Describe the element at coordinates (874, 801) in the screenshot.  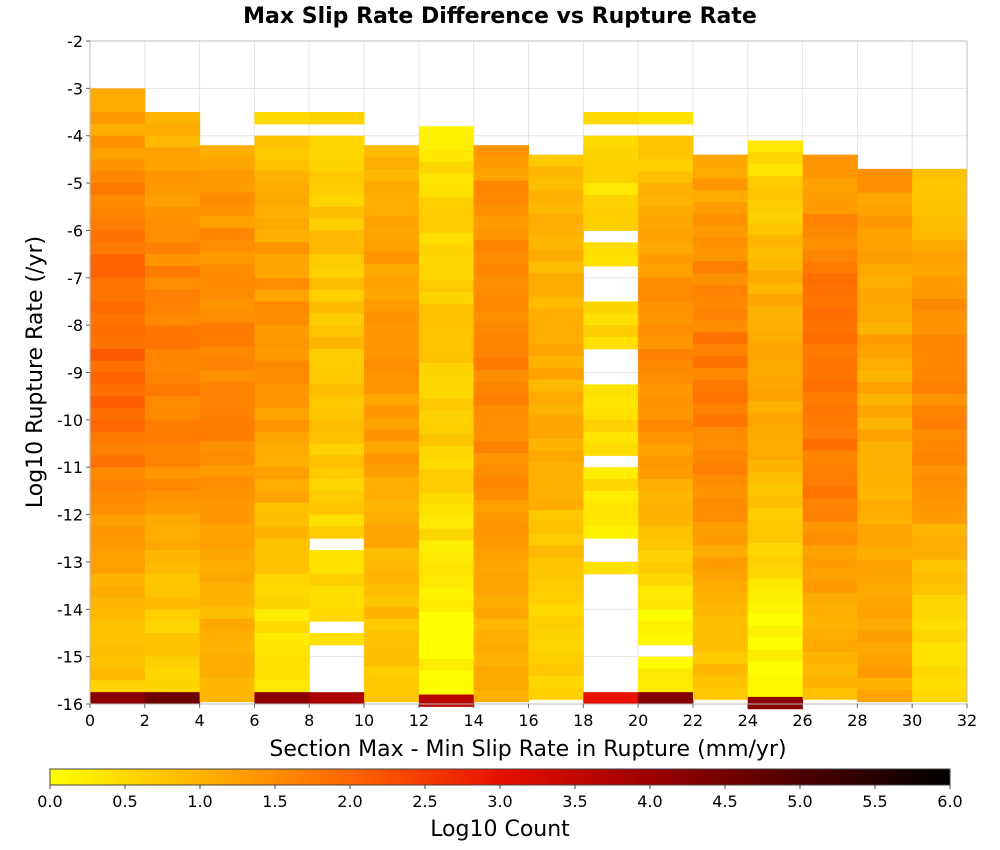
I see `colorbar-tick-label: 5.5` at that location.